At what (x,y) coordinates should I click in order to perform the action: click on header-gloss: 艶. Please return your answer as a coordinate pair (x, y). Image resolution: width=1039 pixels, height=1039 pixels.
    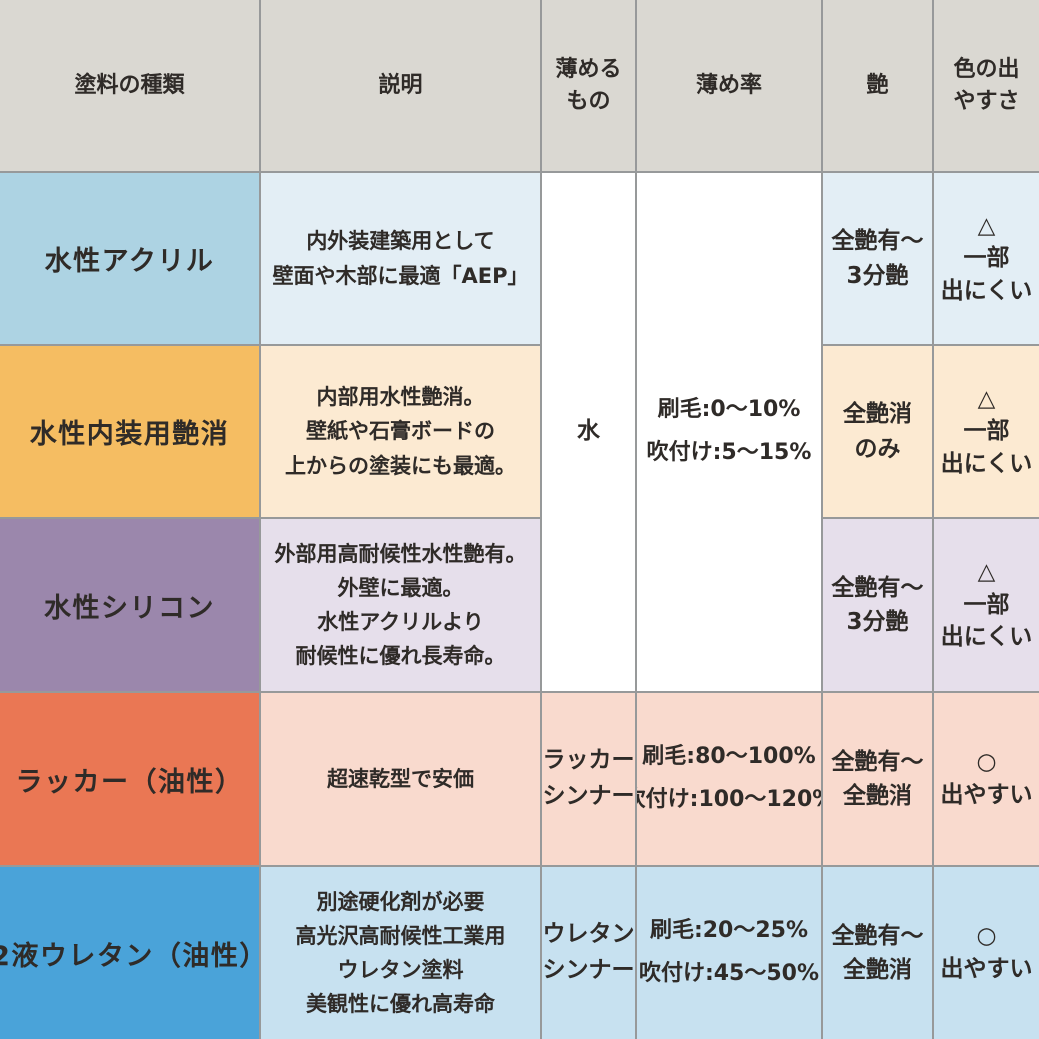
    Looking at the image, I should click on (877, 85).